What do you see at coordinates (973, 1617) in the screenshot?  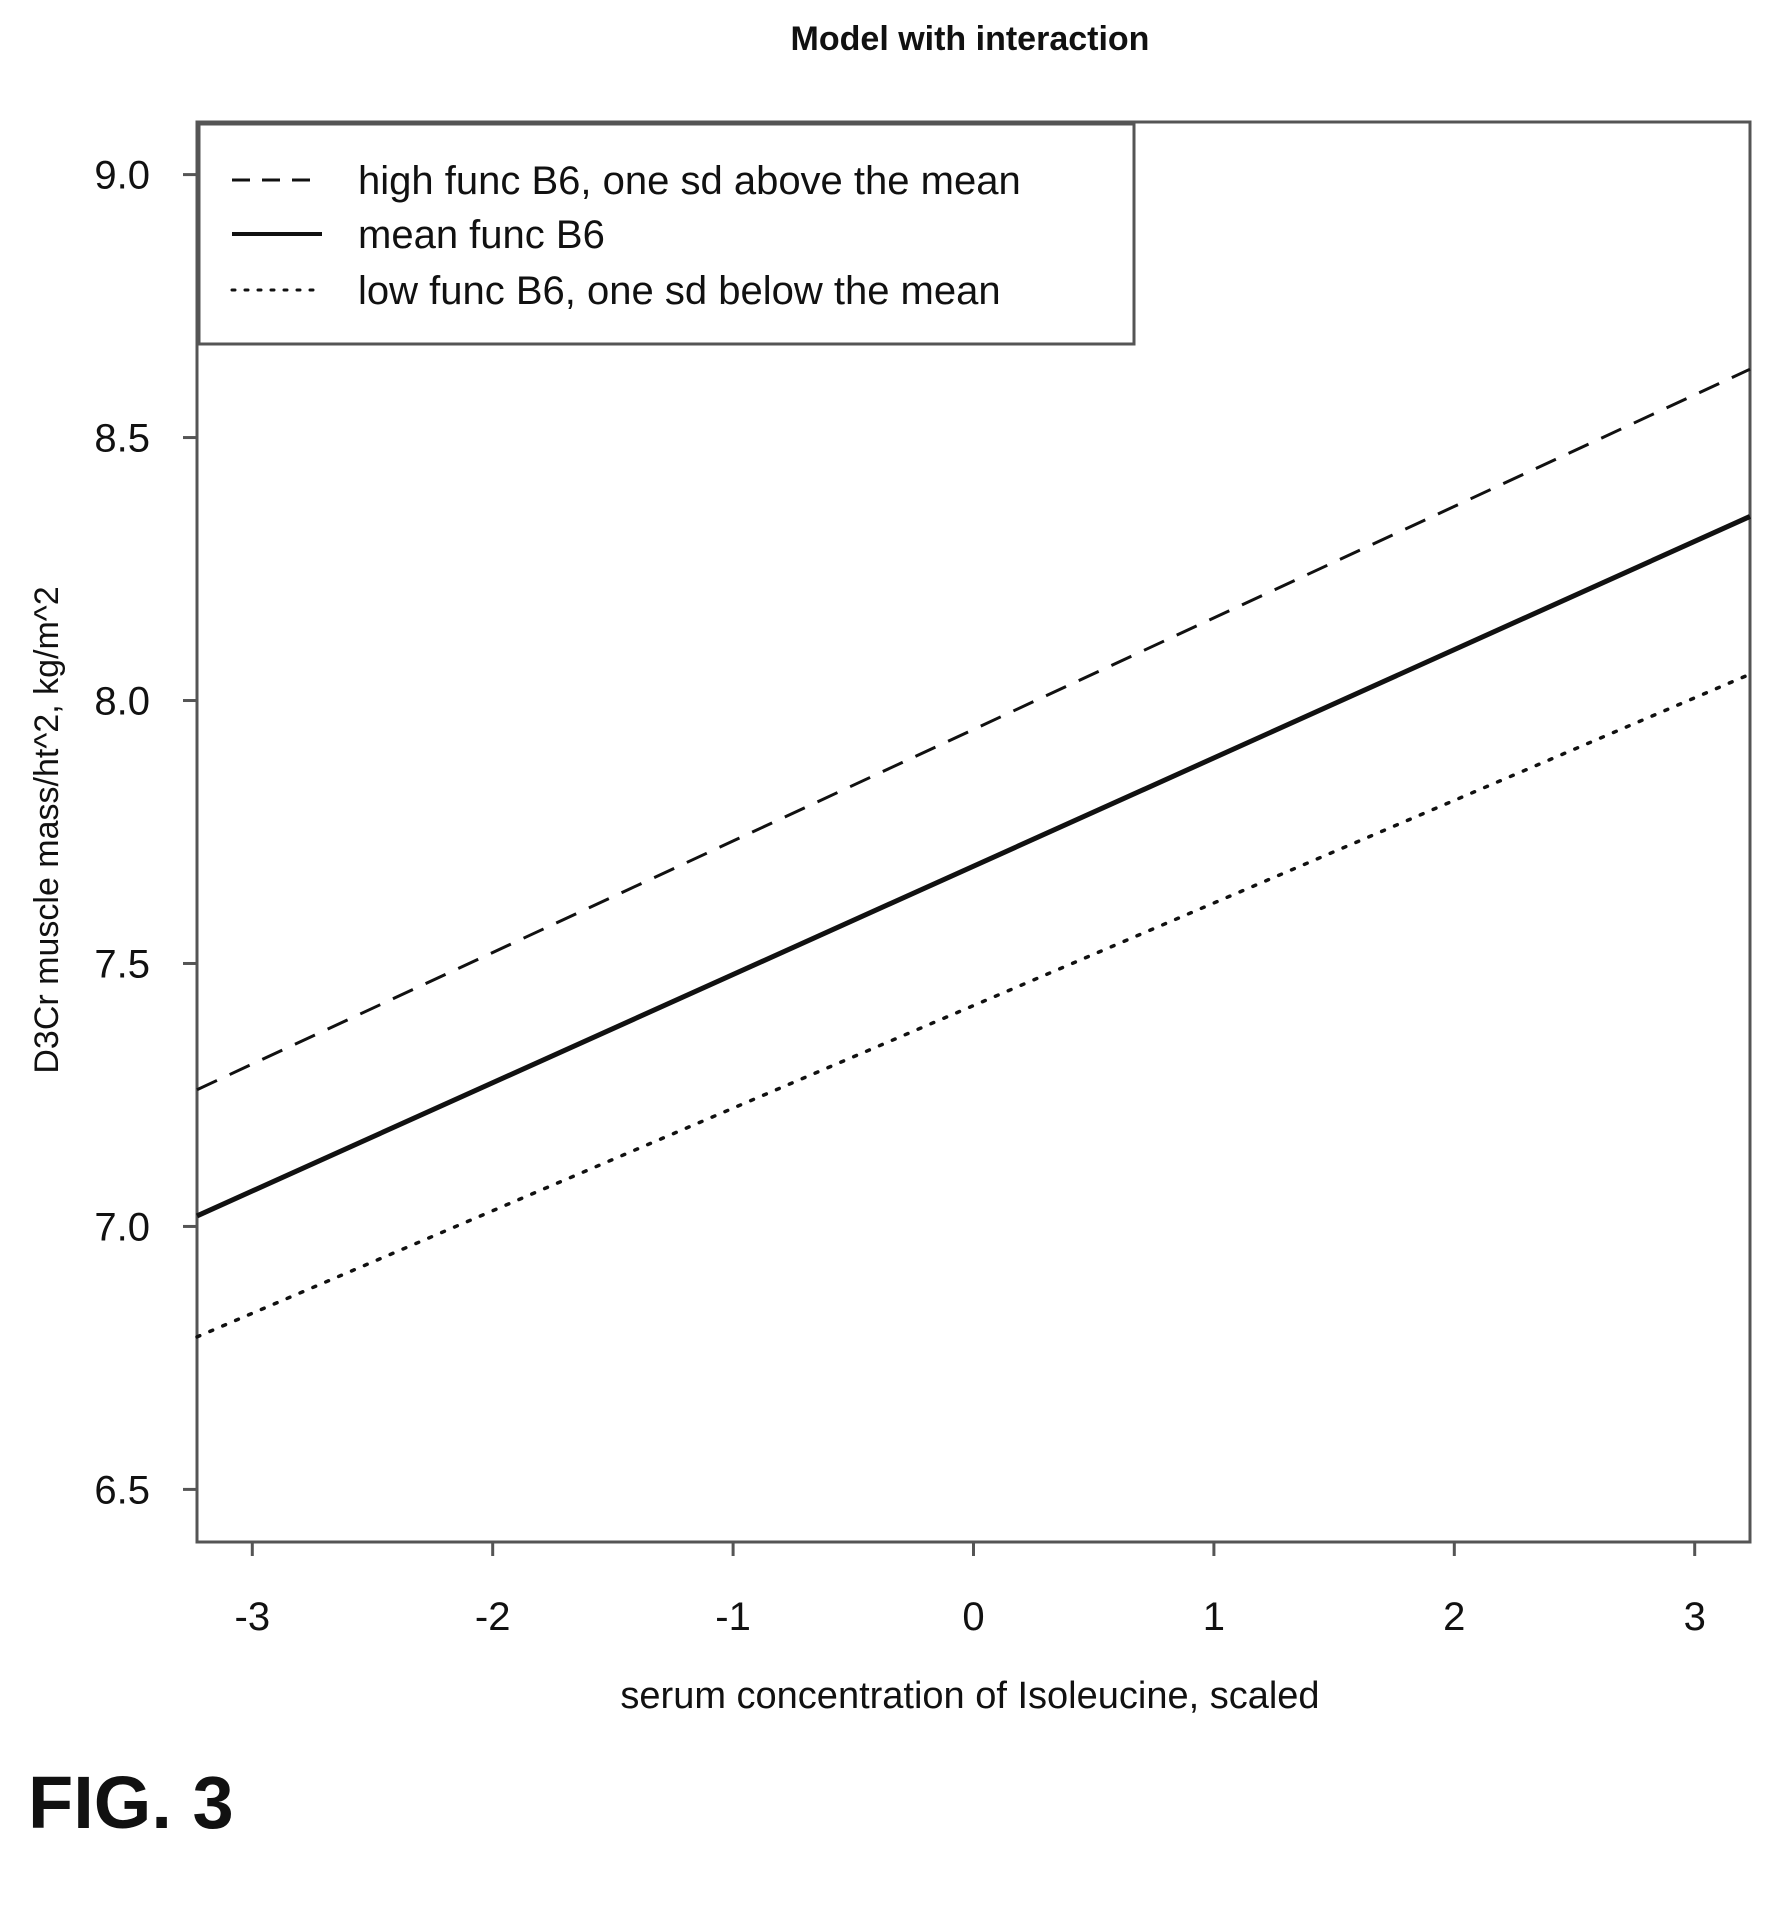 I see `x-tick-label: 0` at bounding box center [973, 1617].